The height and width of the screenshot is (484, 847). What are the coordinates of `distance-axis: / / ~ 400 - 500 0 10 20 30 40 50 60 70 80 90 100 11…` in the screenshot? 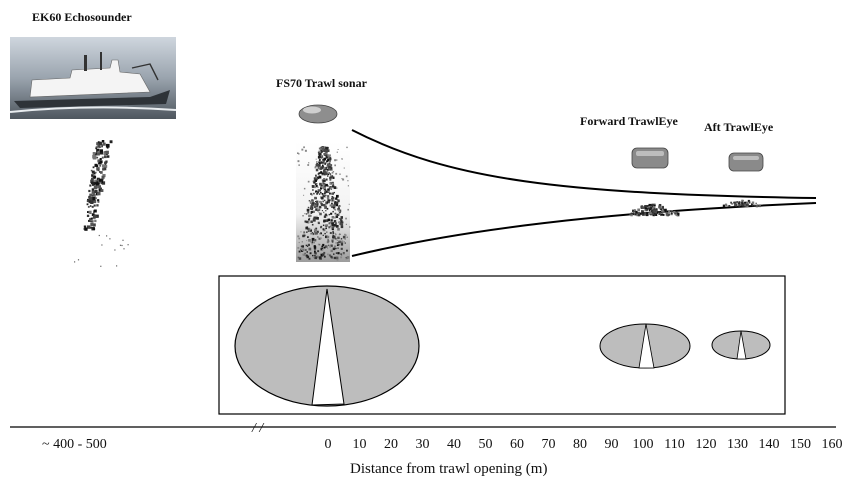 It's located at (426, 449).